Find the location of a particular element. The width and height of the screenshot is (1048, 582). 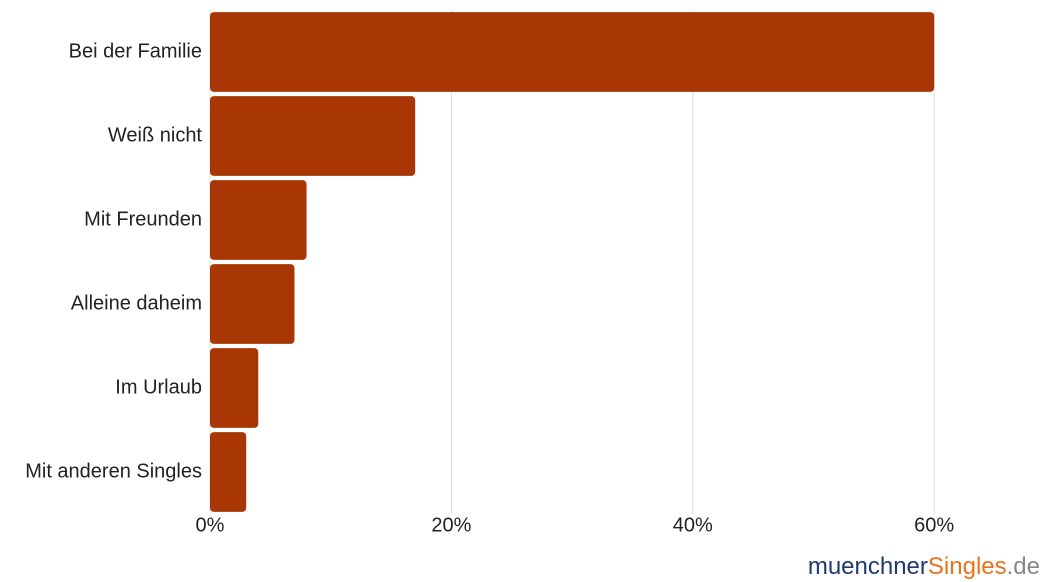

category-label: Mit anderen Singles is located at coordinates (113, 471).